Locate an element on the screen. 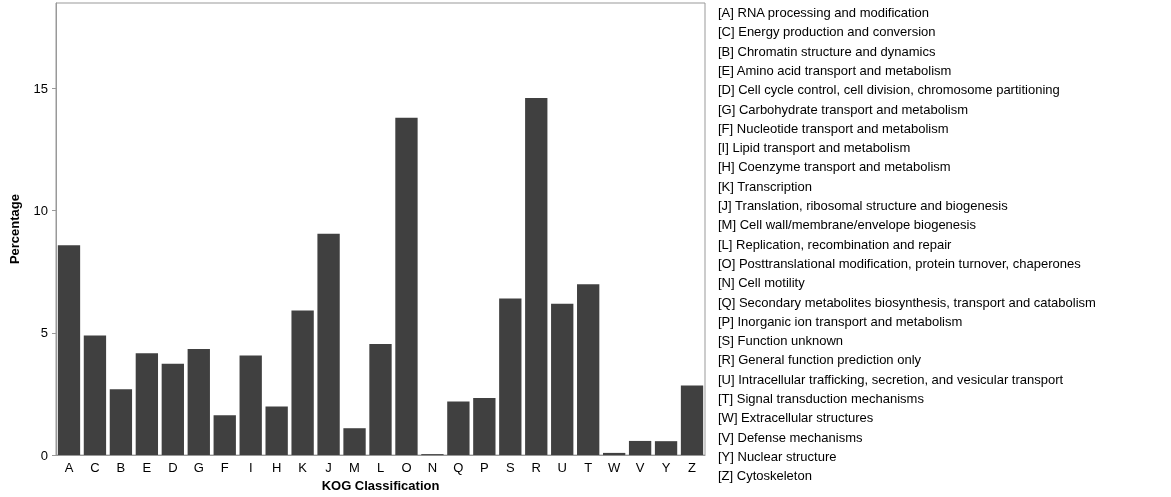 Image resolution: width=1171 pixels, height=497 pixels. text: [E] Amino acid transport and metabolism is located at coordinates (835, 70).